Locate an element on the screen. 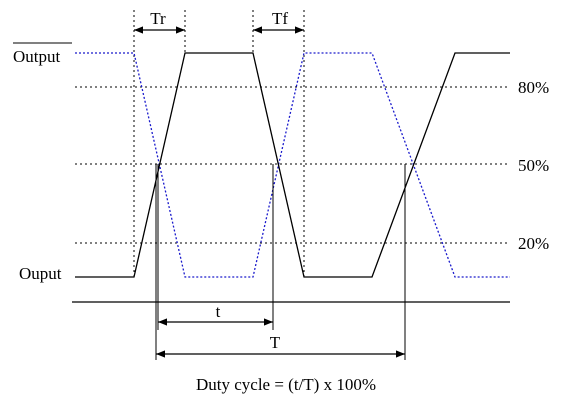 This screenshot has width=573, height=399. ouput-label: Ouput is located at coordinates (40, 273).